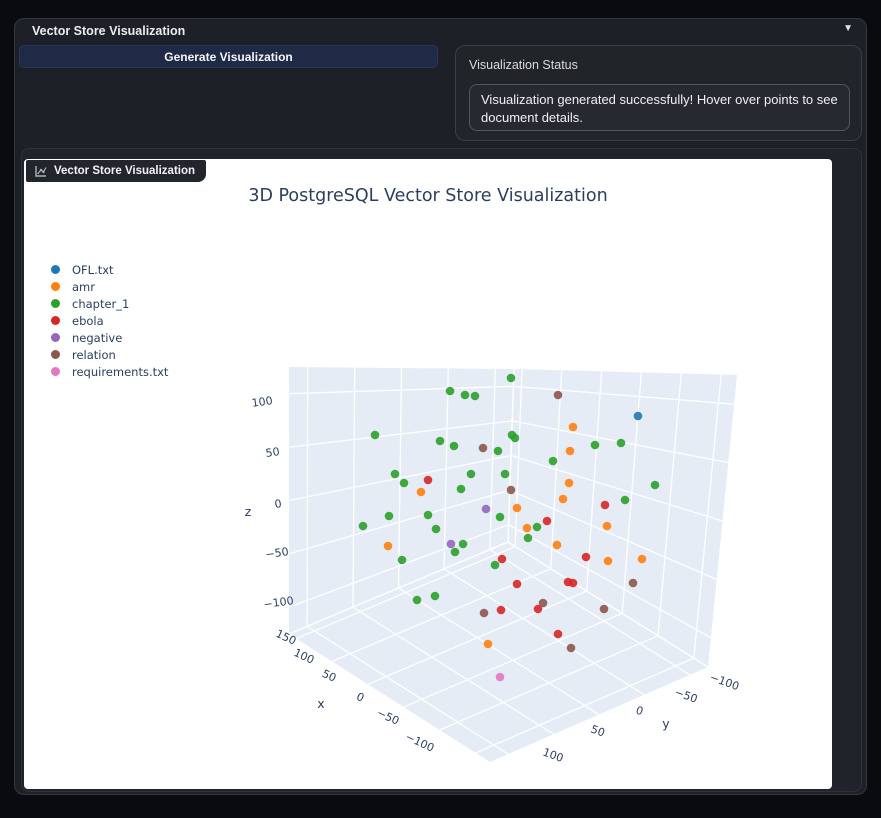 This screenshot has width=881, height=818. What do you see at coordinates (500, 677) in the screenshot?
I see `scatter-point-requirements.txt` at bounding box center [500, 677].